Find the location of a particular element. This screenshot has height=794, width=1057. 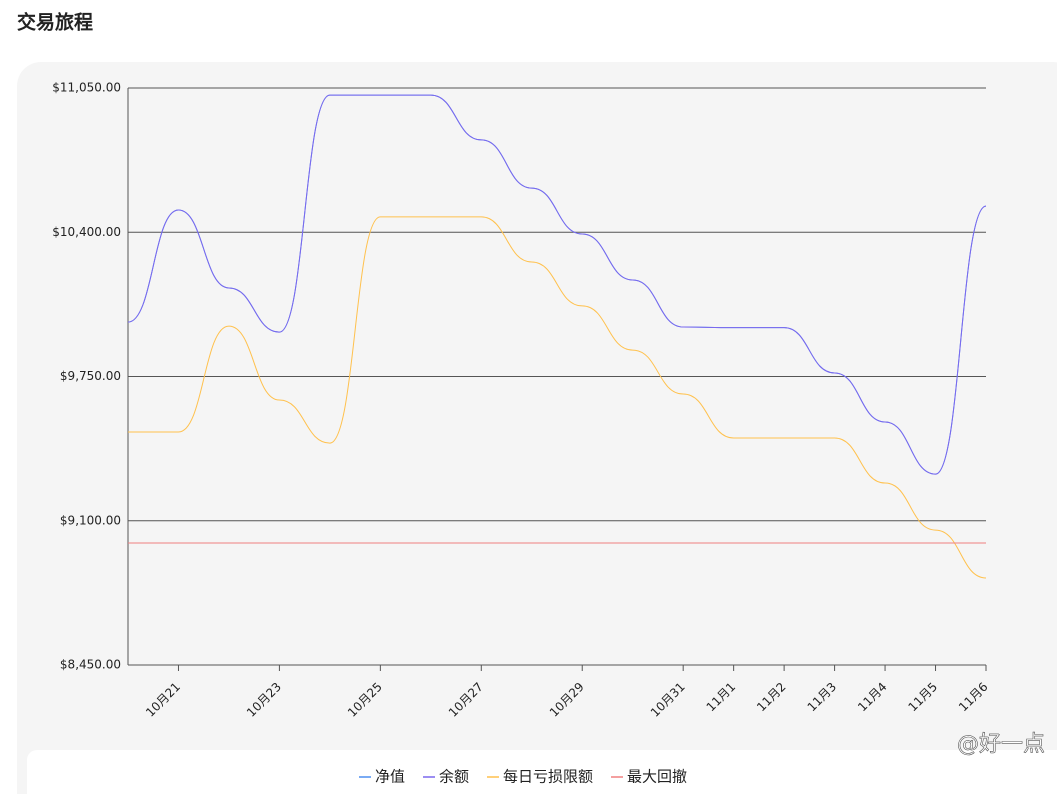

legend-panel is located at coordinates (542, 772).